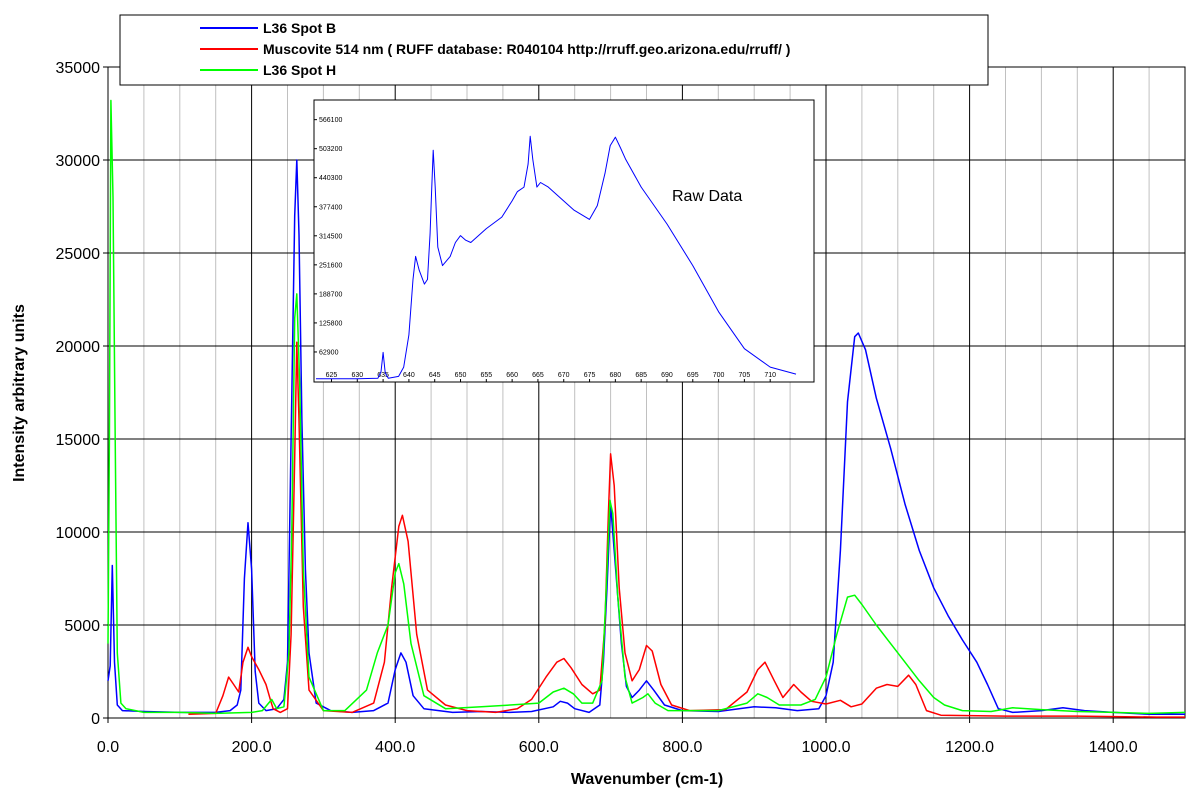 This screenshot has height=796, width=1200. What do you see at coordinates (682, 747) in the screenshot?
I see `x-tick-label: 800.0` at bounding box center [682, 747].